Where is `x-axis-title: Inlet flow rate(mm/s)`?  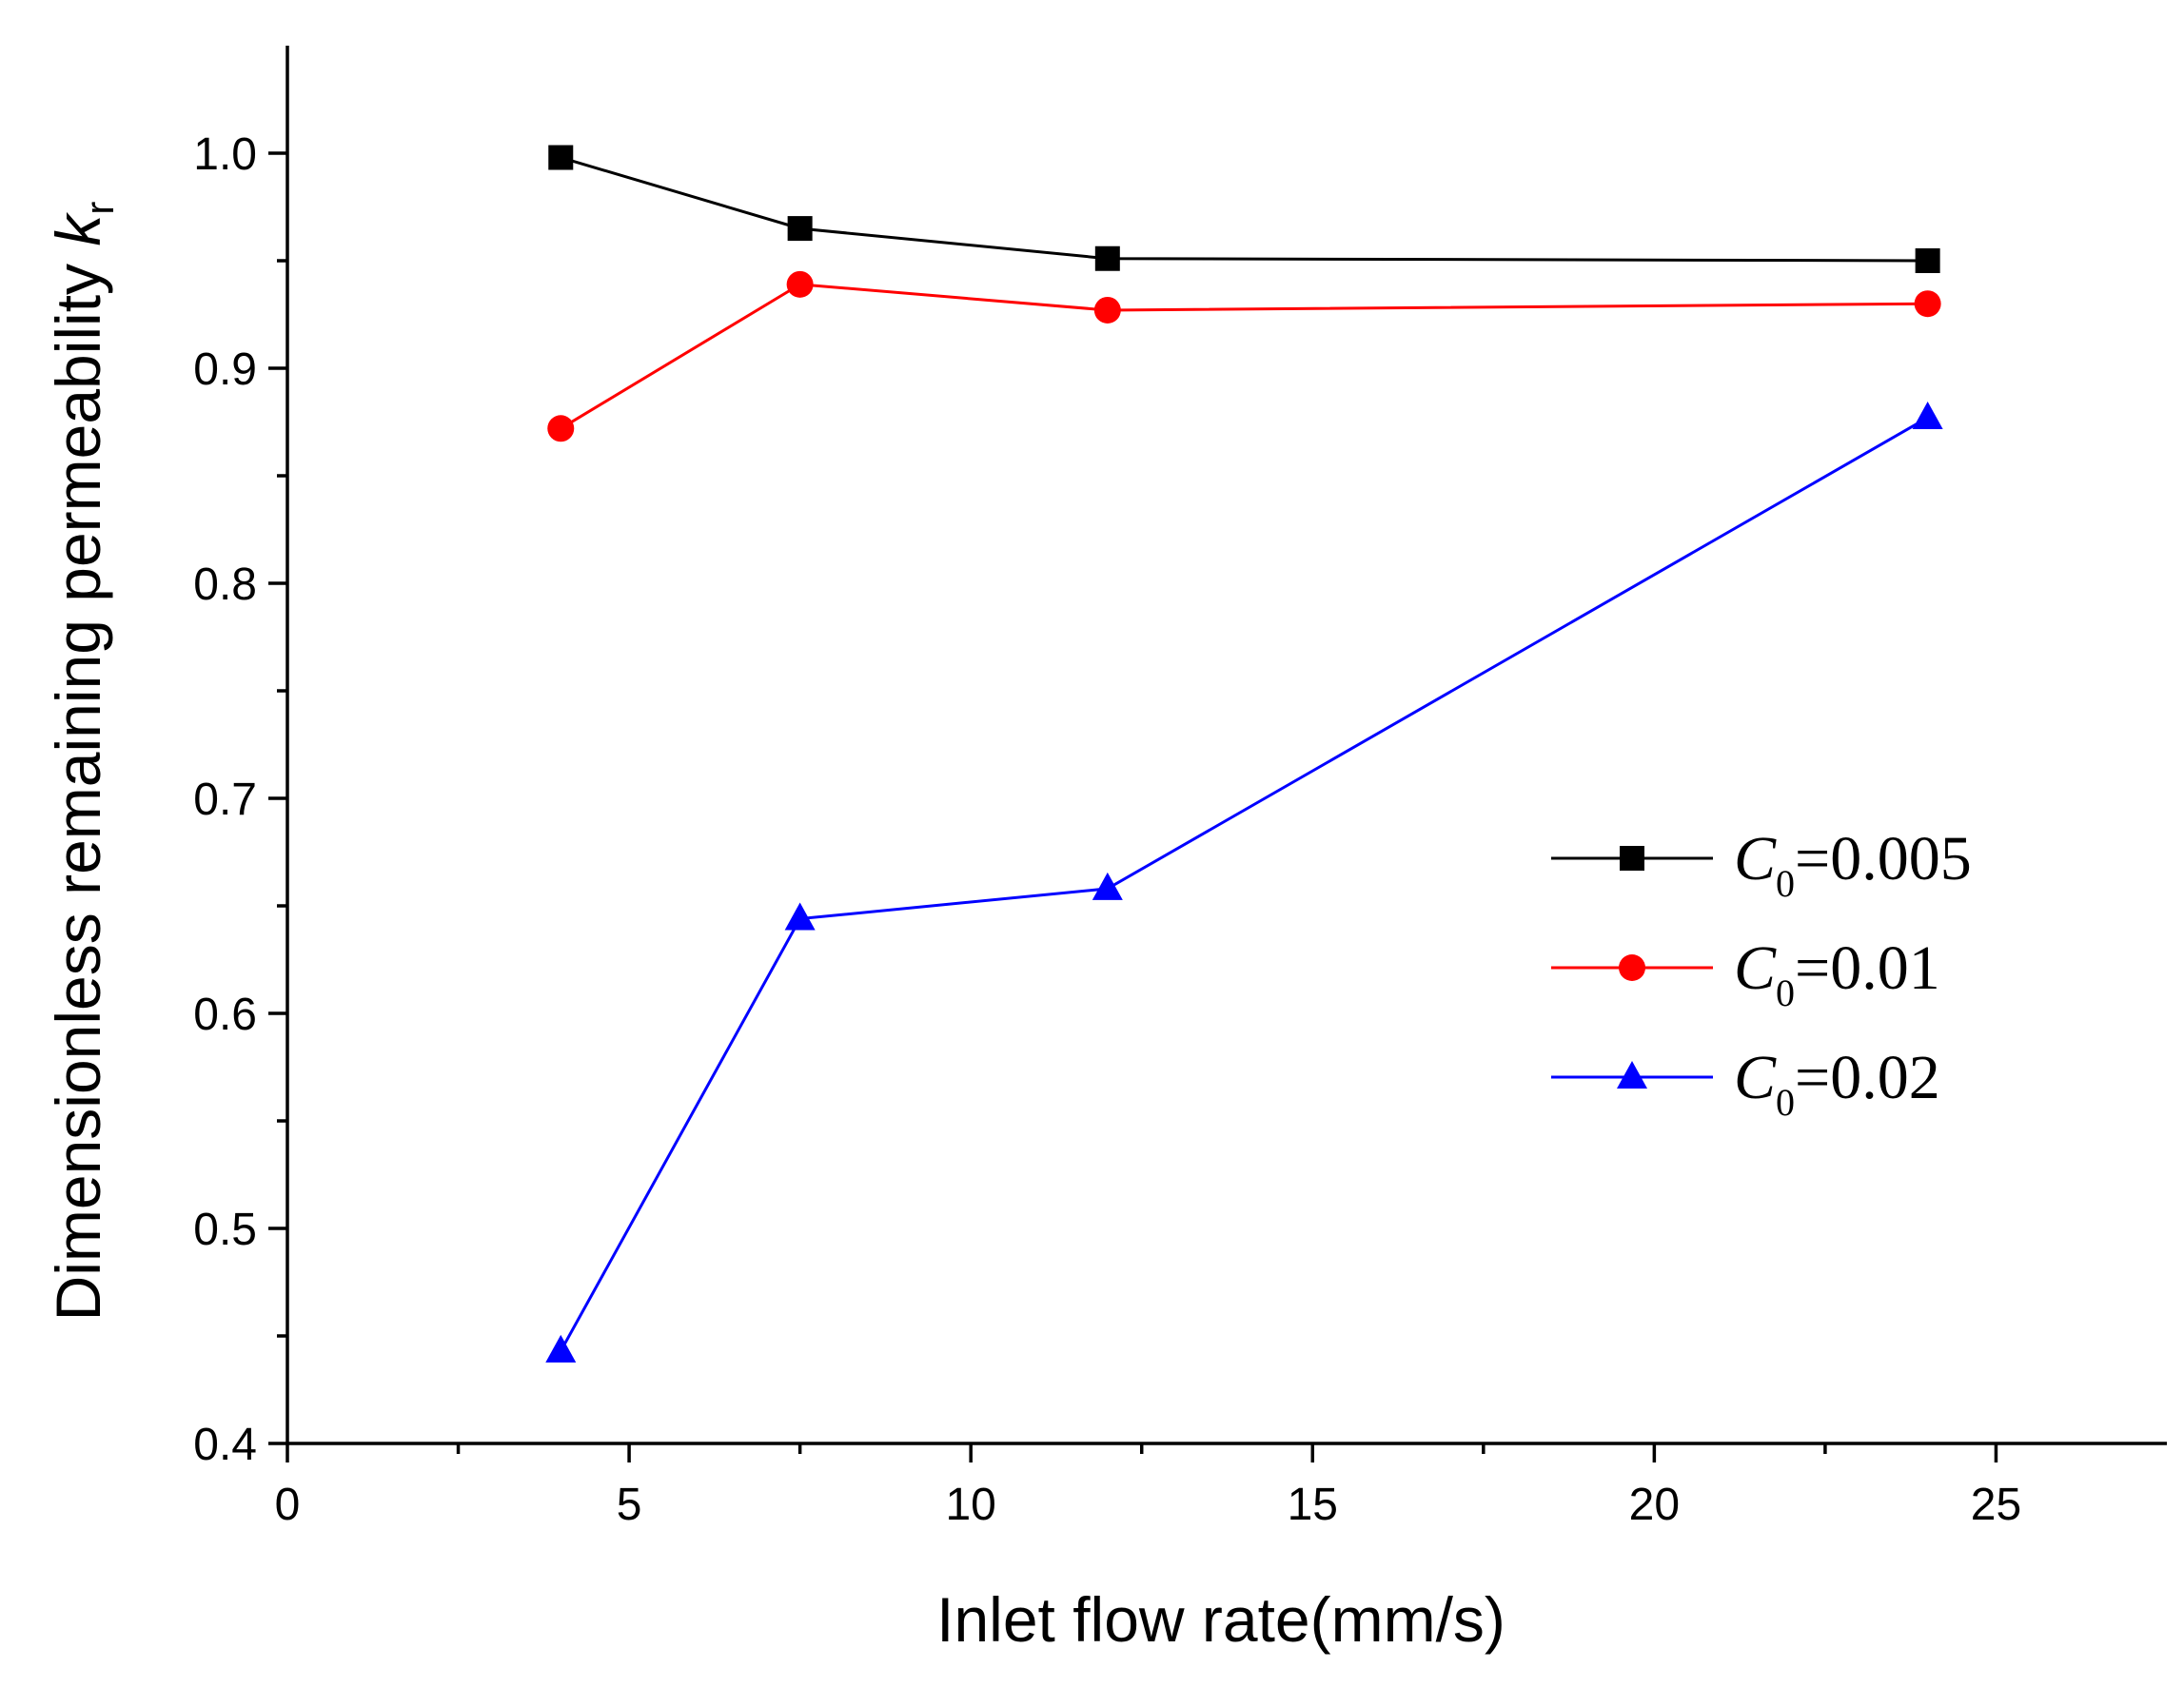
x-axis-title: Inlet flow rate(mm/s) is located at coordinates (1220, 1619).